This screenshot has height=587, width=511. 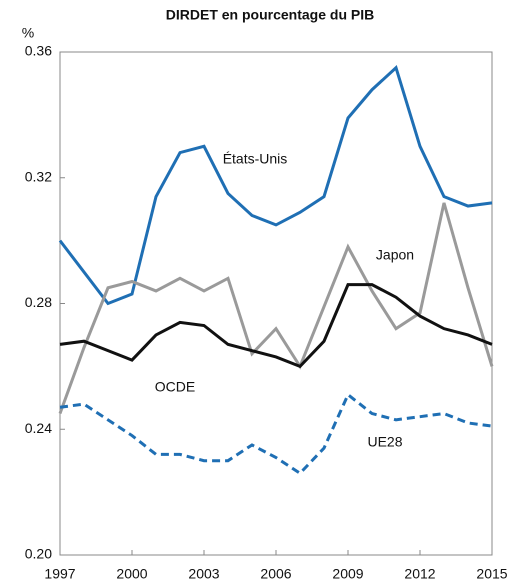 I want to click on series-label: OCDE, so click(x=175, y=387).